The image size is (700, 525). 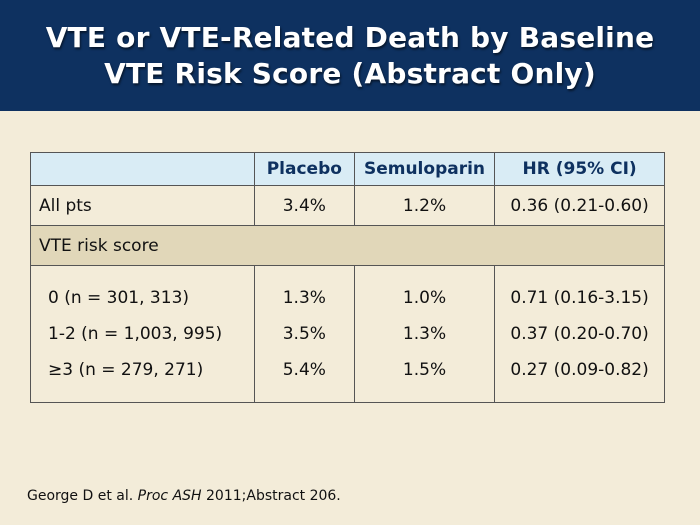 I want to click on header-cell-blank, so click(x=142, y=169).